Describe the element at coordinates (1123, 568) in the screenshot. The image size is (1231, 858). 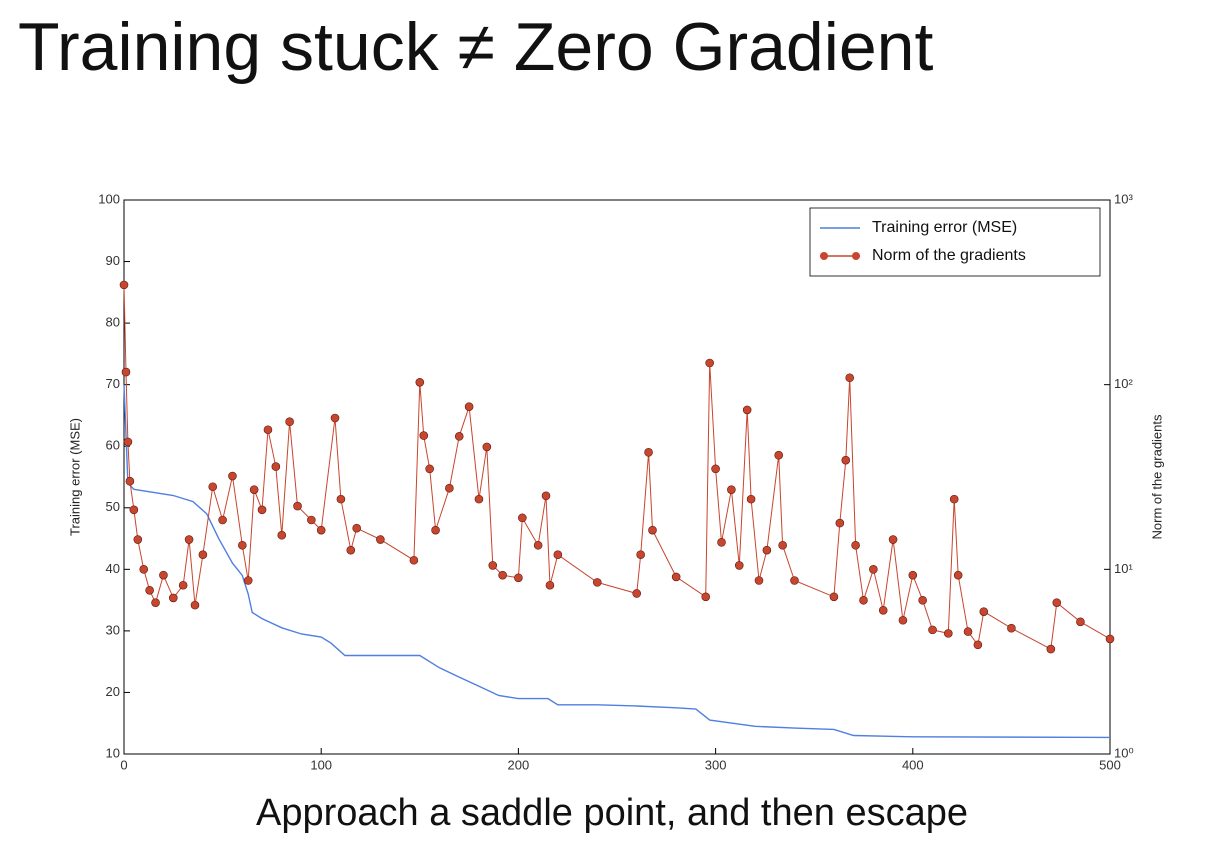
I see `y2-tick-label: 10¹` at that location.